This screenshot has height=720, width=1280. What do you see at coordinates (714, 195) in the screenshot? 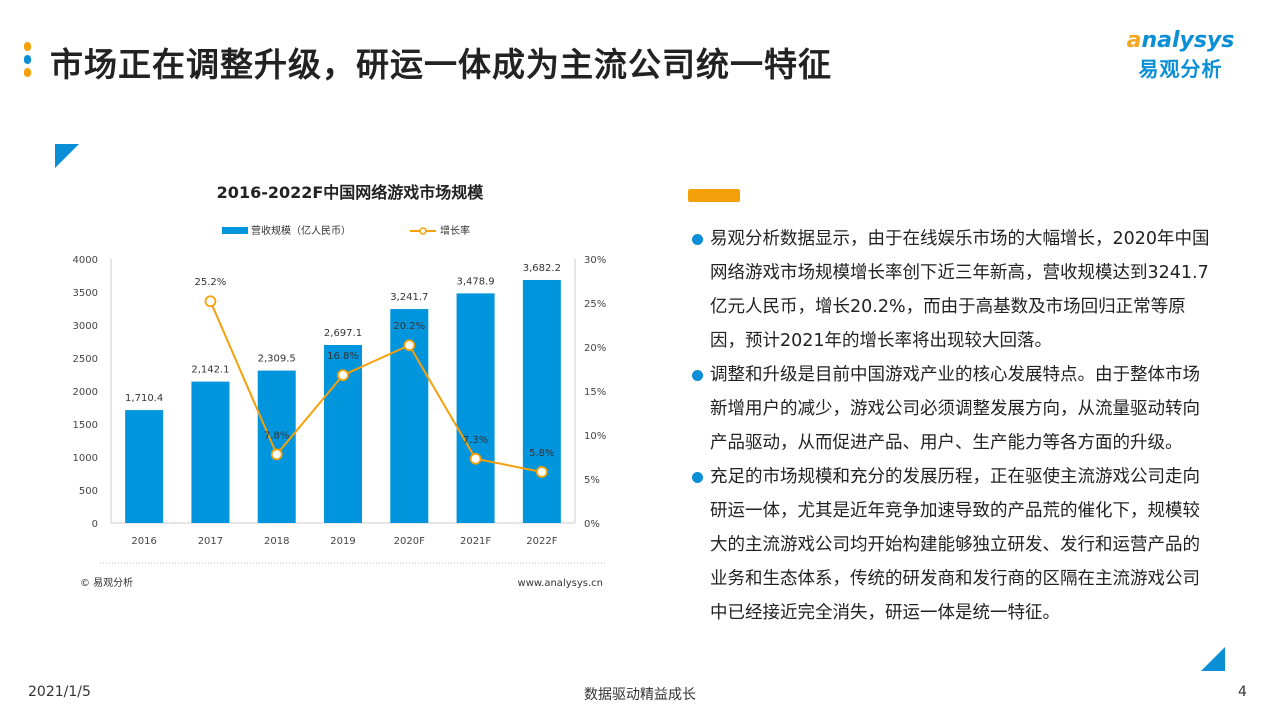
I see `section-marker` at bounding box center [714, 195].